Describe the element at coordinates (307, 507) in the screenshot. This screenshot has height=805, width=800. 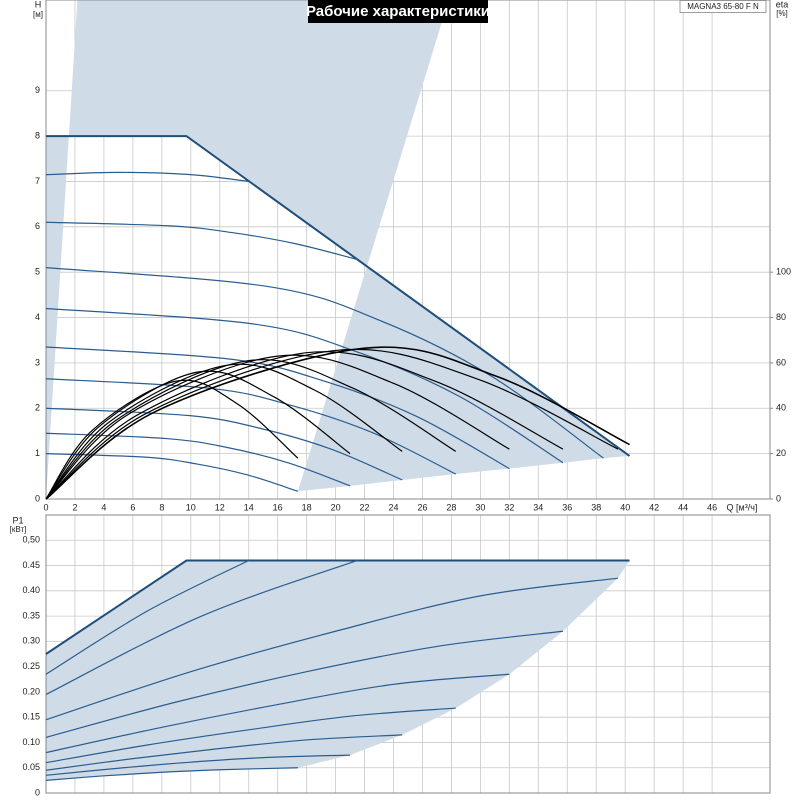
I see `x-tick-label: 18` at that location.